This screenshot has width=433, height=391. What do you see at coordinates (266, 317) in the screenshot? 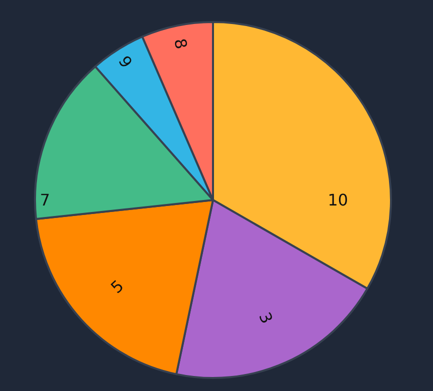
I see `slice-label: 3` at bounding box center [266, 317].